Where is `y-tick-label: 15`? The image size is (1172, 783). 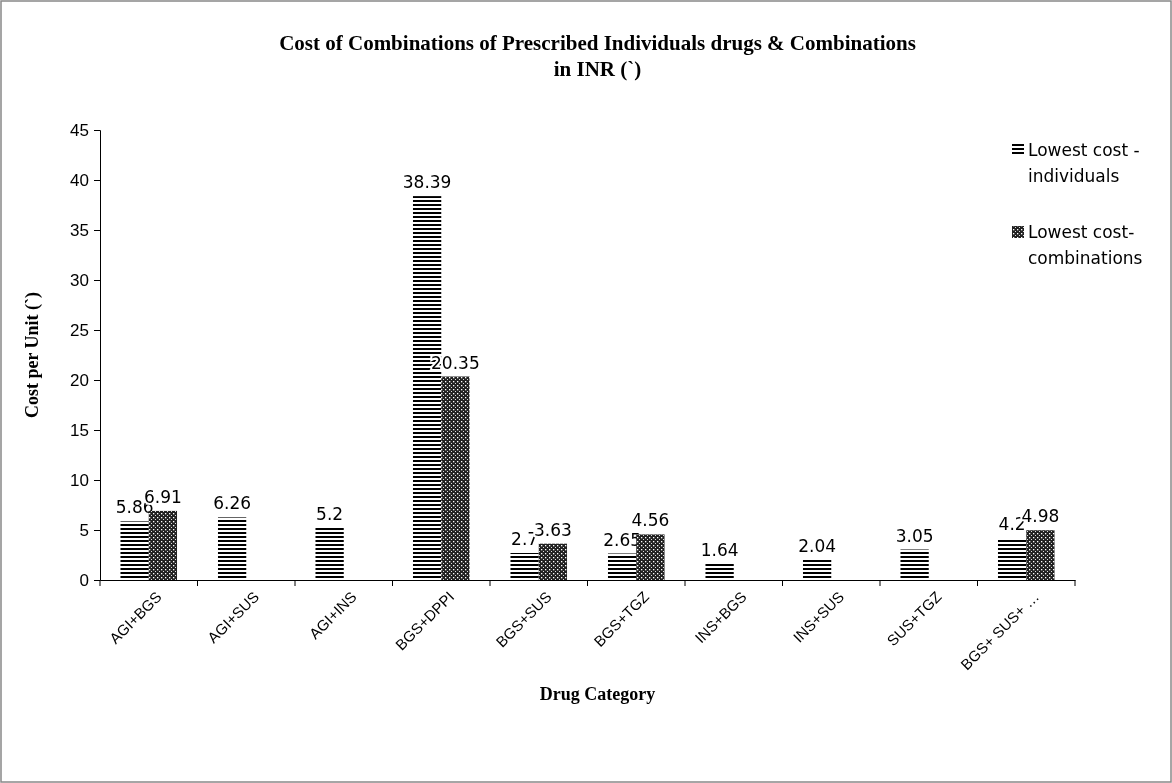 y-tick-label: 15 is located at coordinates (79, 430).